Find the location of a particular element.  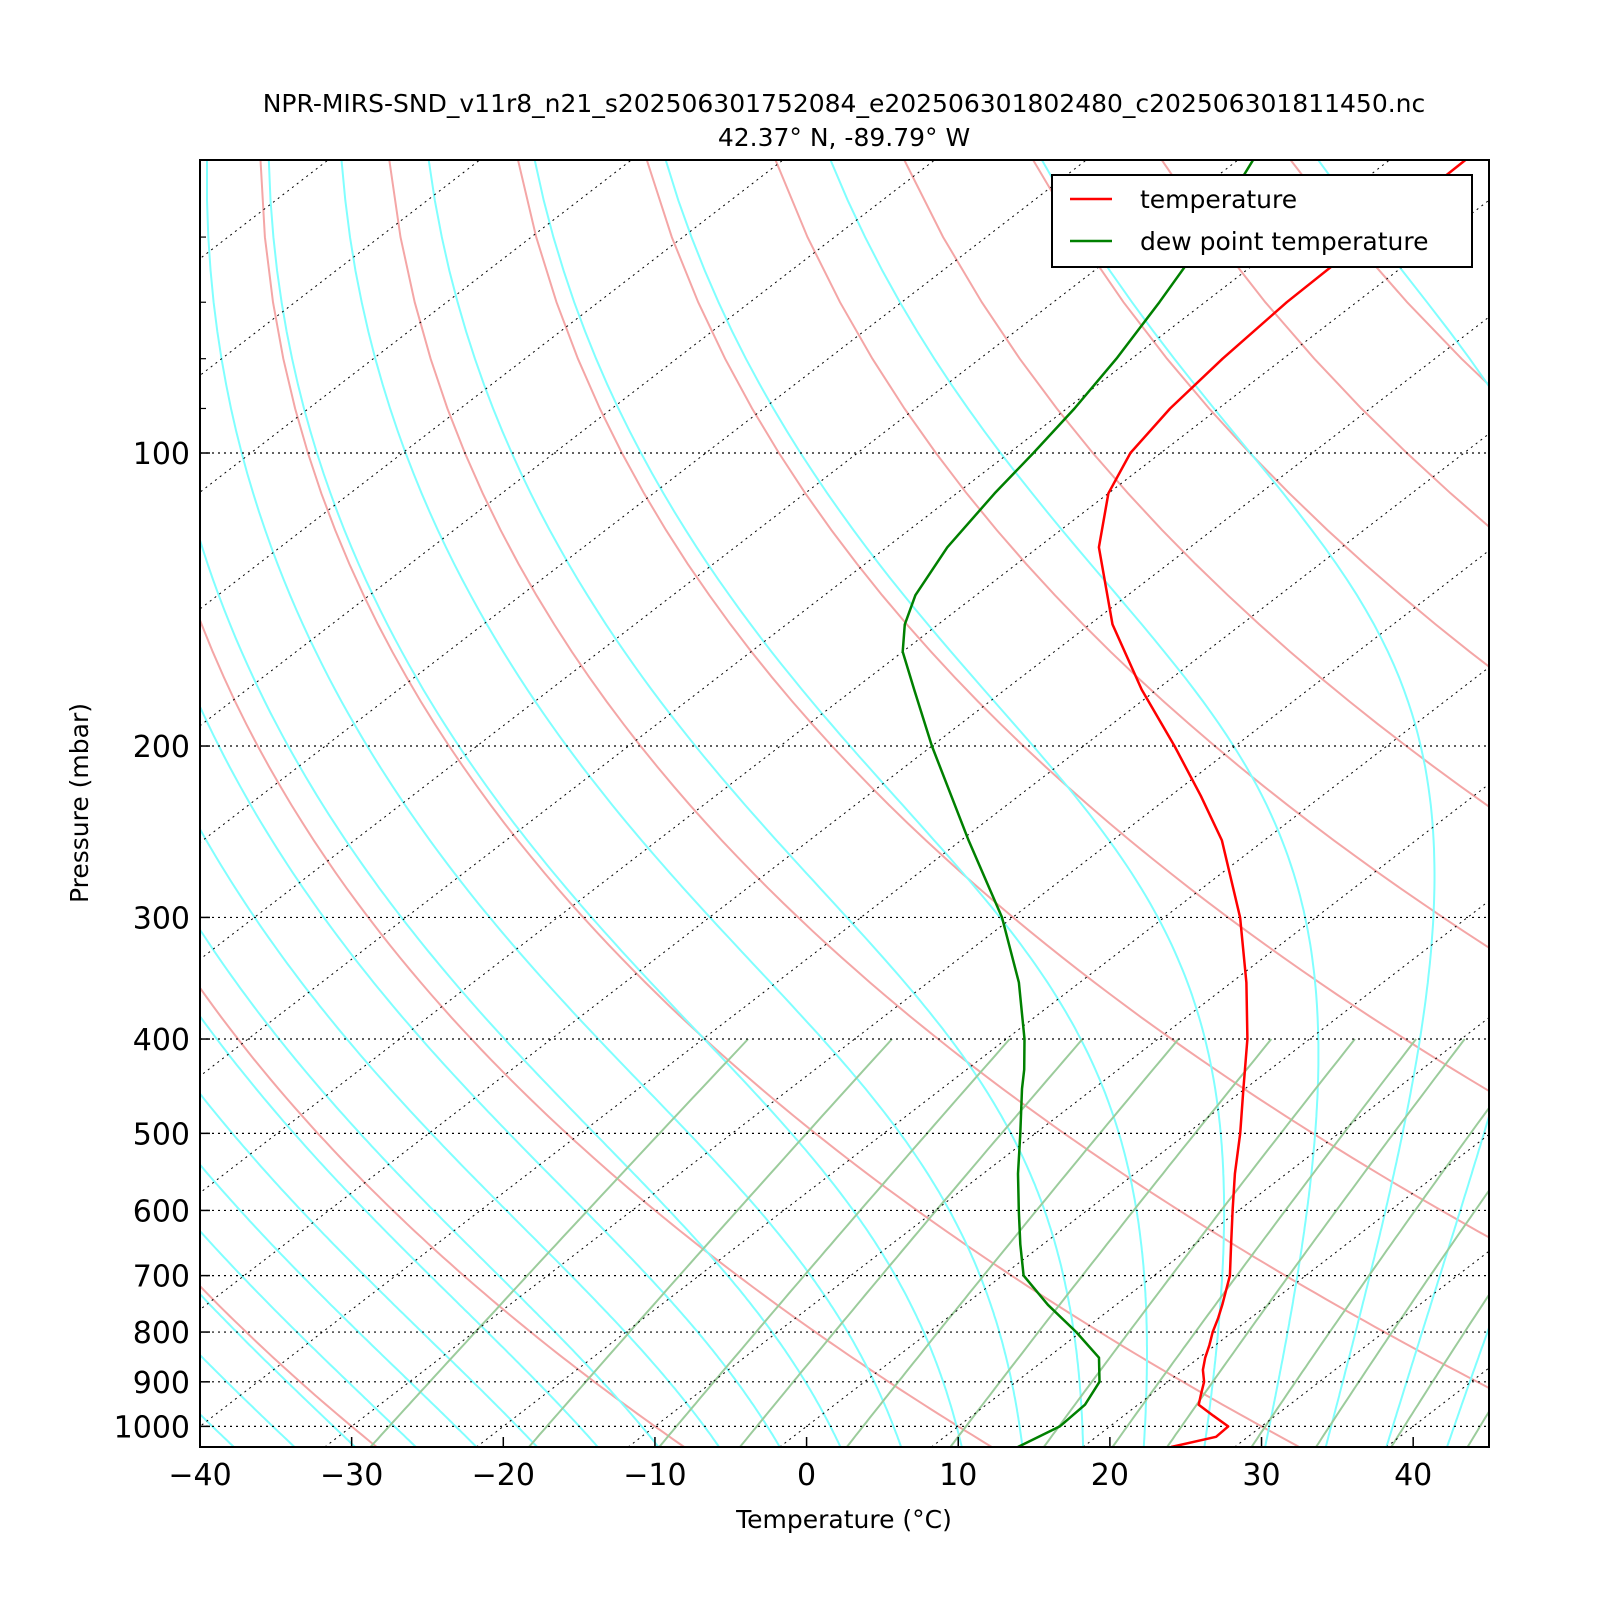

legend-box is located at coordinates (1262, 221).